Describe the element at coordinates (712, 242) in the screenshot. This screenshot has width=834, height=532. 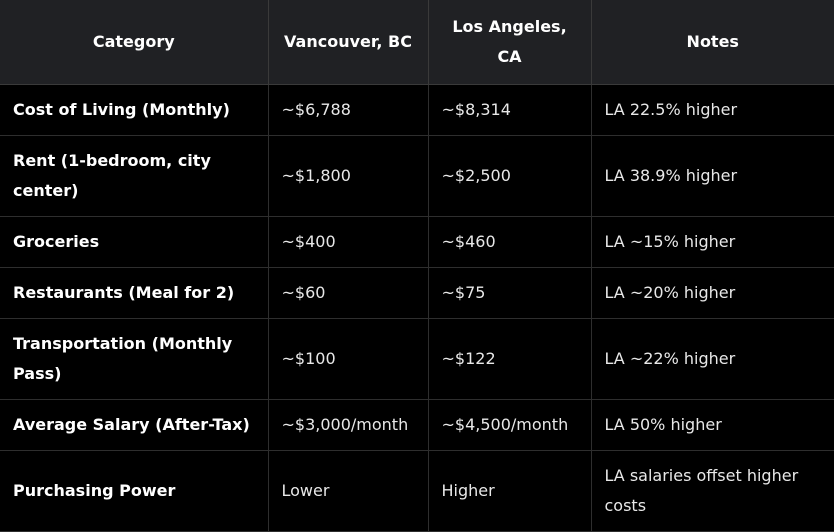
I see `notes-cell: LA ~15% higher` at that location.